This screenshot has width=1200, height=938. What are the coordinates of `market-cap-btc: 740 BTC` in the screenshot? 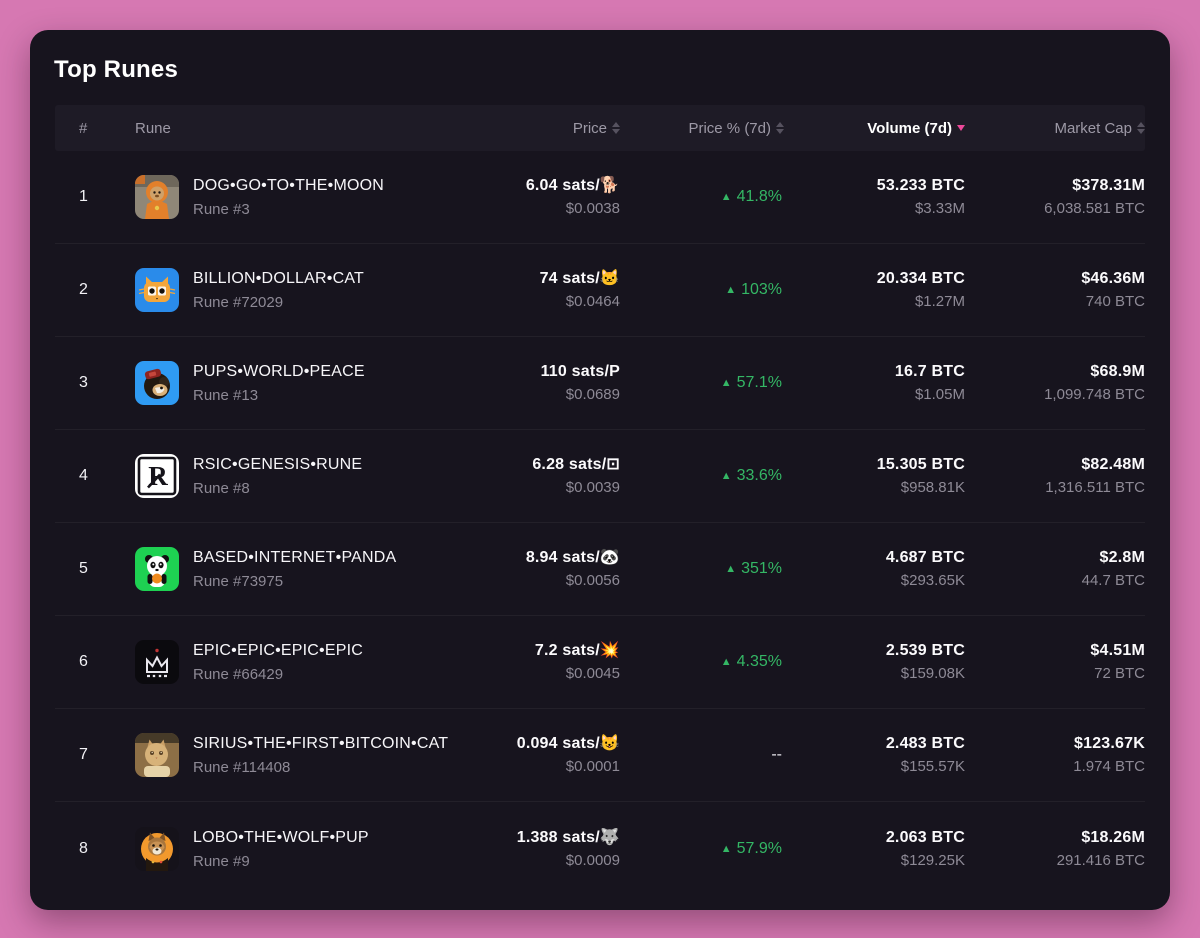 It's located at (1115, 301).